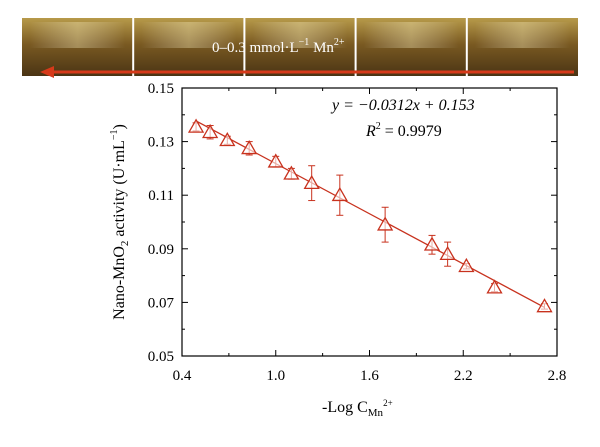 The image size is (600, 447). I want to click on x-tick-label: 1.6, so click(369, 376).